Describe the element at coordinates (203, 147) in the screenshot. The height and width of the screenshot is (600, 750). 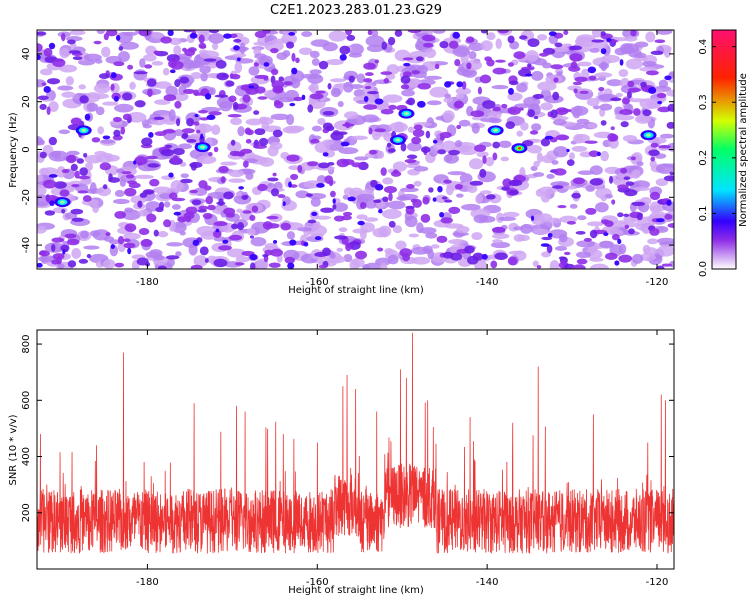
I see `spectral-peak-core` at that location.